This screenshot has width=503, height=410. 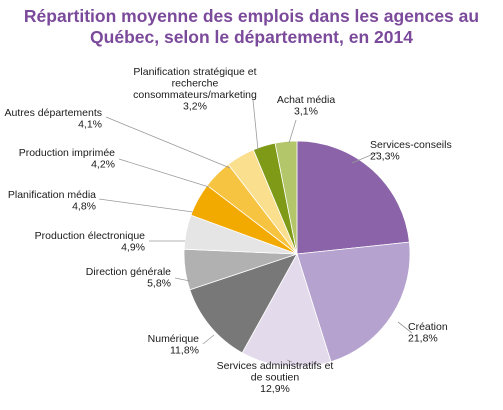 I want to click on slice-label-6: Planification média 4,8%, so click(x=52, y=201).